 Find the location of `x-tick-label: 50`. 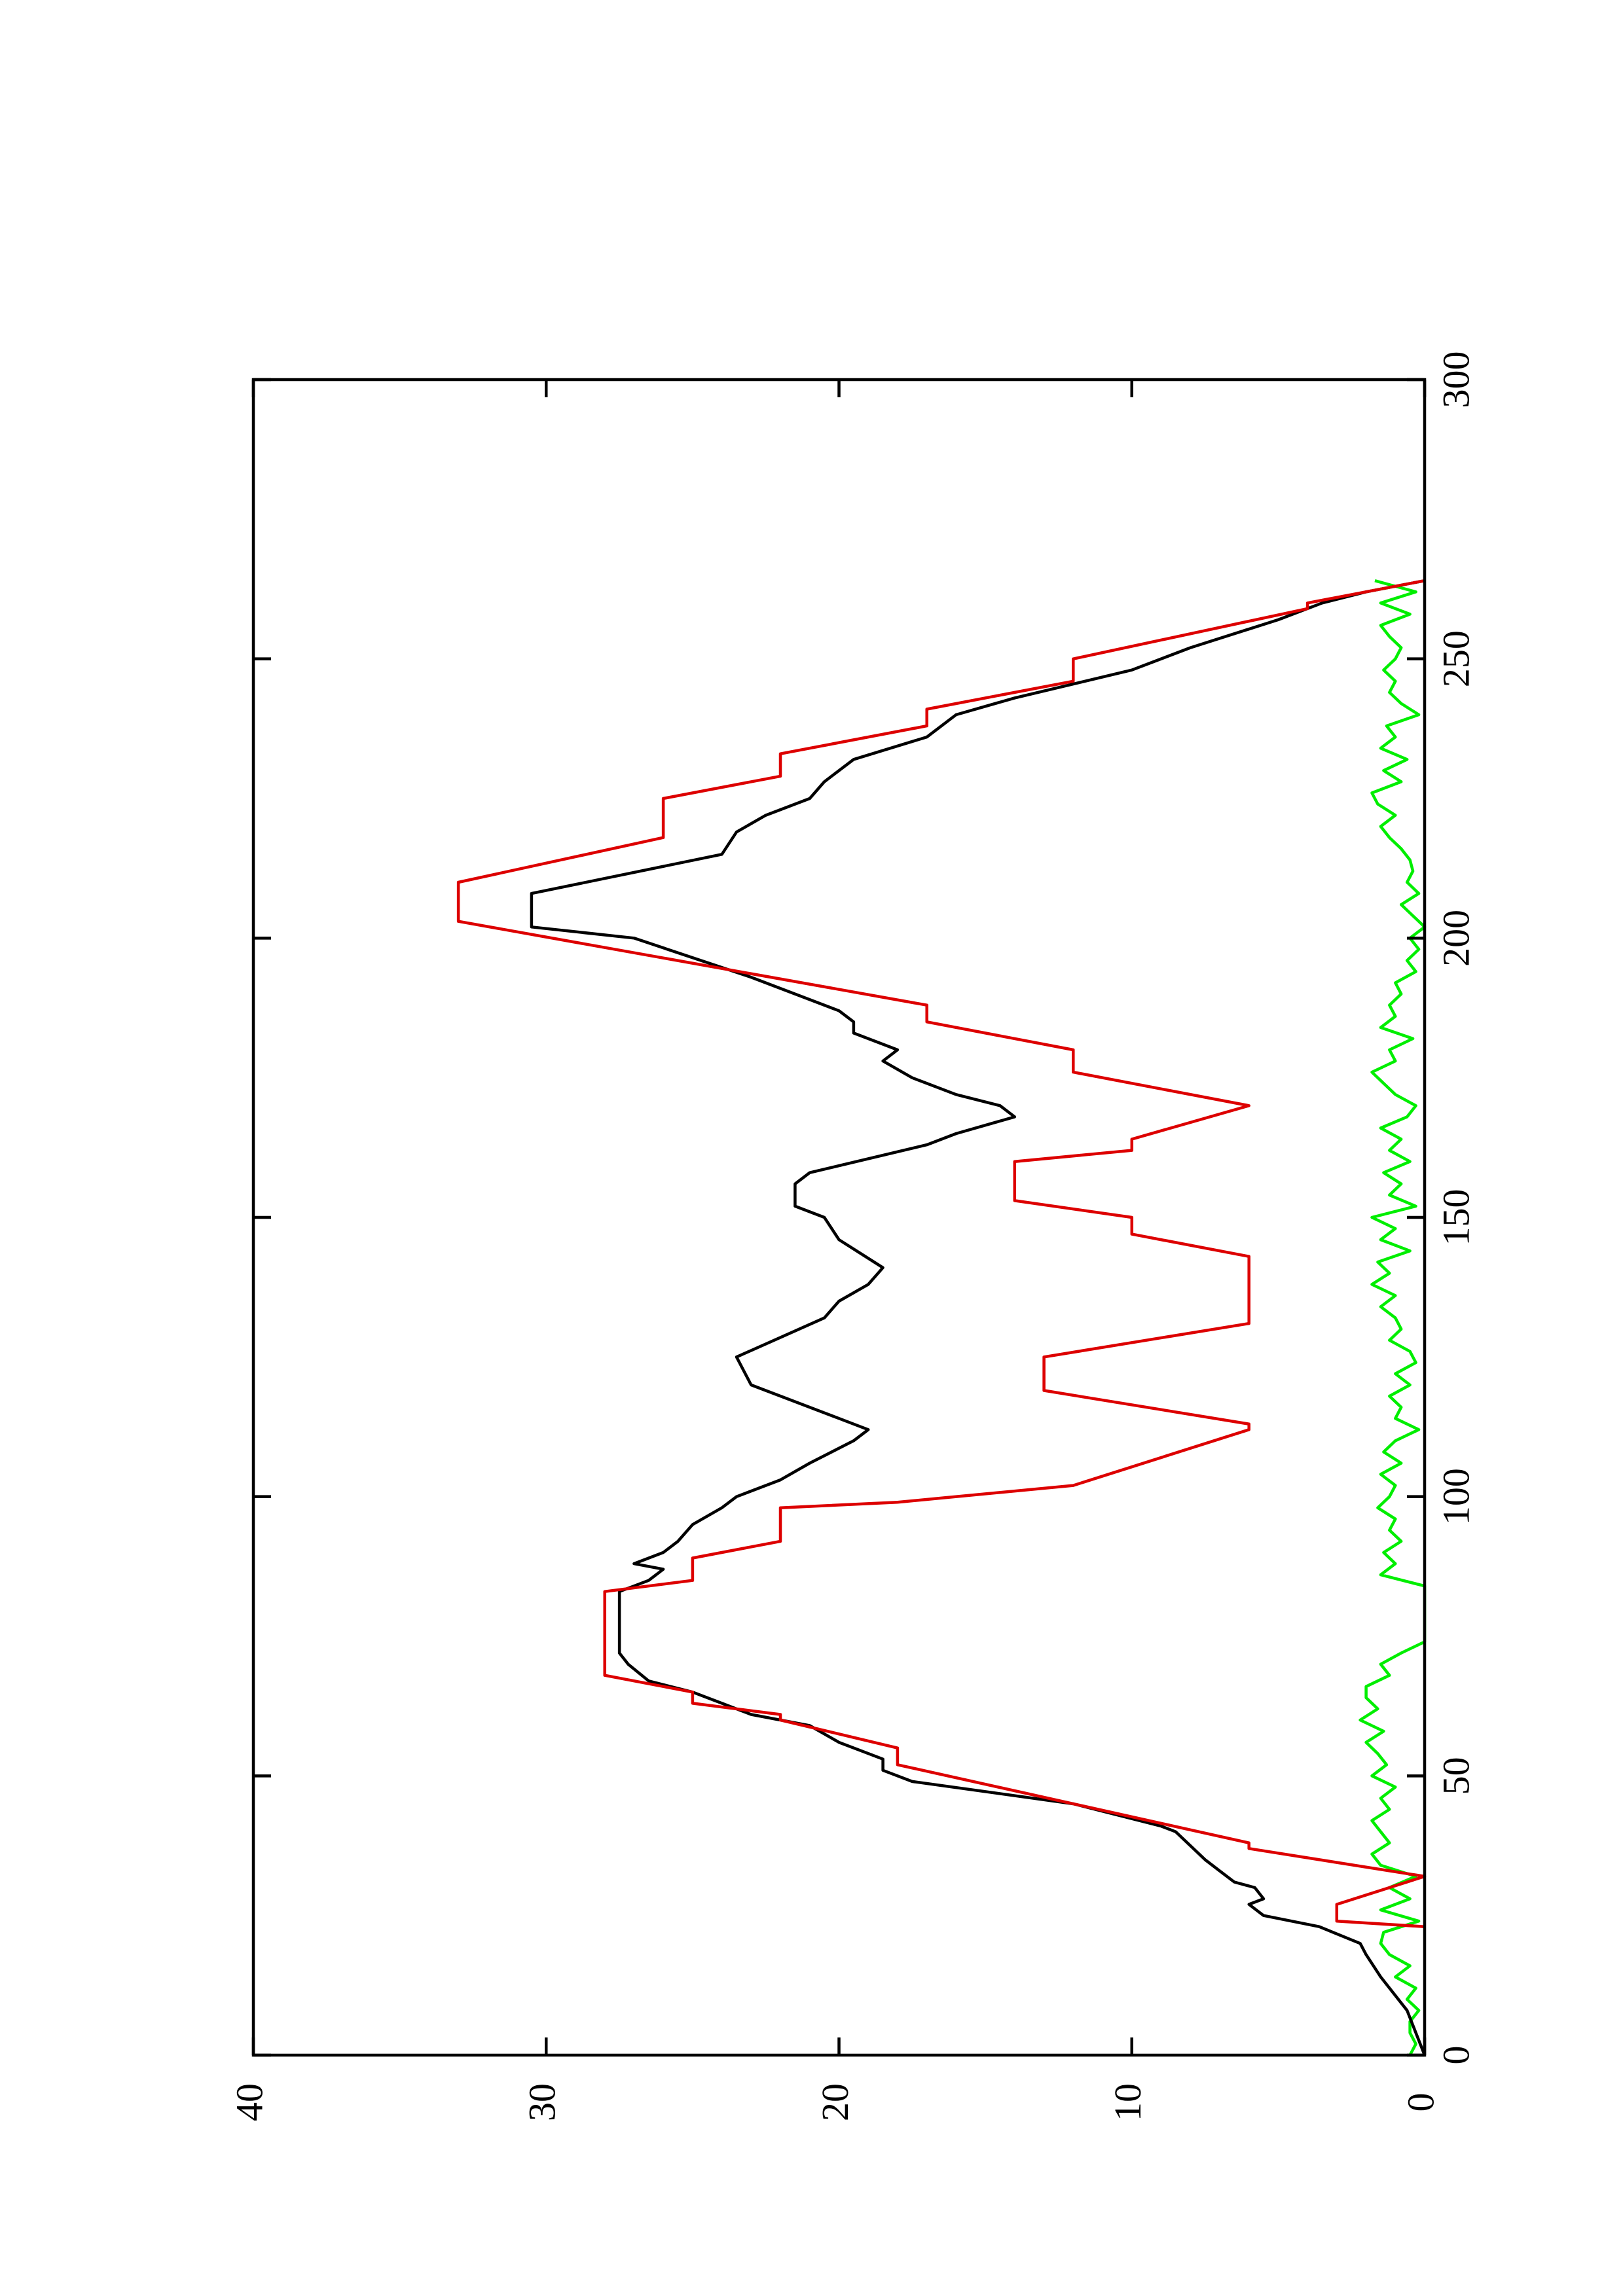

x-tick-label: 50 is located at coordinates (1455, 1776).